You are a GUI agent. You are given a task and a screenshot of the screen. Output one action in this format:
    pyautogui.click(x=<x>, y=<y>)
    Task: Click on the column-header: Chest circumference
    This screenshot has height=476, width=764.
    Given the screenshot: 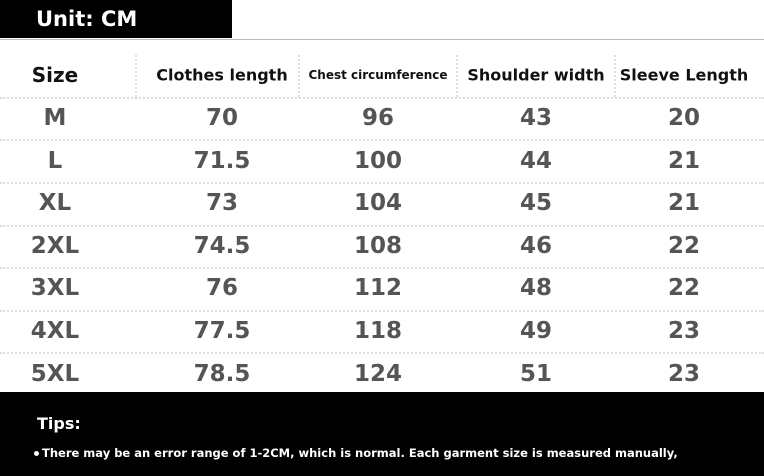 What is the action you would take?
    pyautogui.click(x=378, y=75)
    